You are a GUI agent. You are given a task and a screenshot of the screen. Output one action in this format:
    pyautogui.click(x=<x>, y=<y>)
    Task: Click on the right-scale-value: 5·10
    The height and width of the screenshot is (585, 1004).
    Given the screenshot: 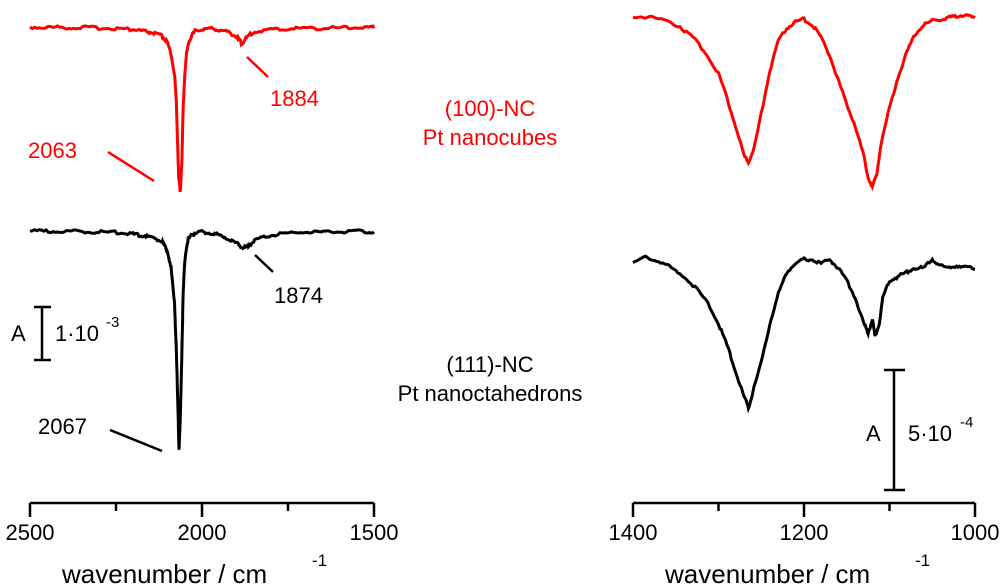 What is the action you would take?
    pyautogui.click(x=930, y=433)
    